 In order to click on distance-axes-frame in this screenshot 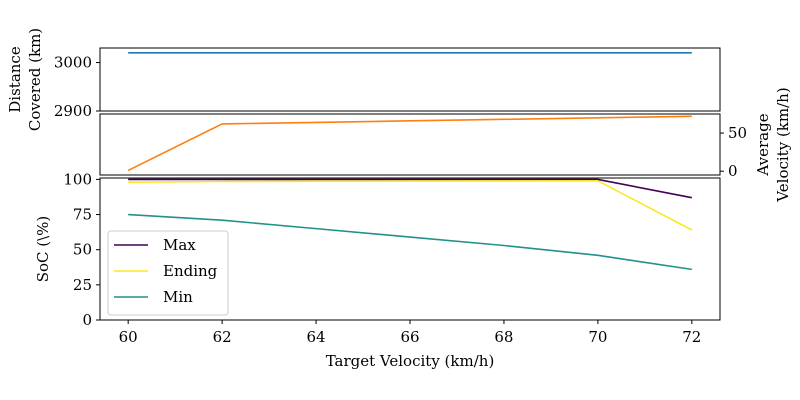, I will do `click(410, 79)`.